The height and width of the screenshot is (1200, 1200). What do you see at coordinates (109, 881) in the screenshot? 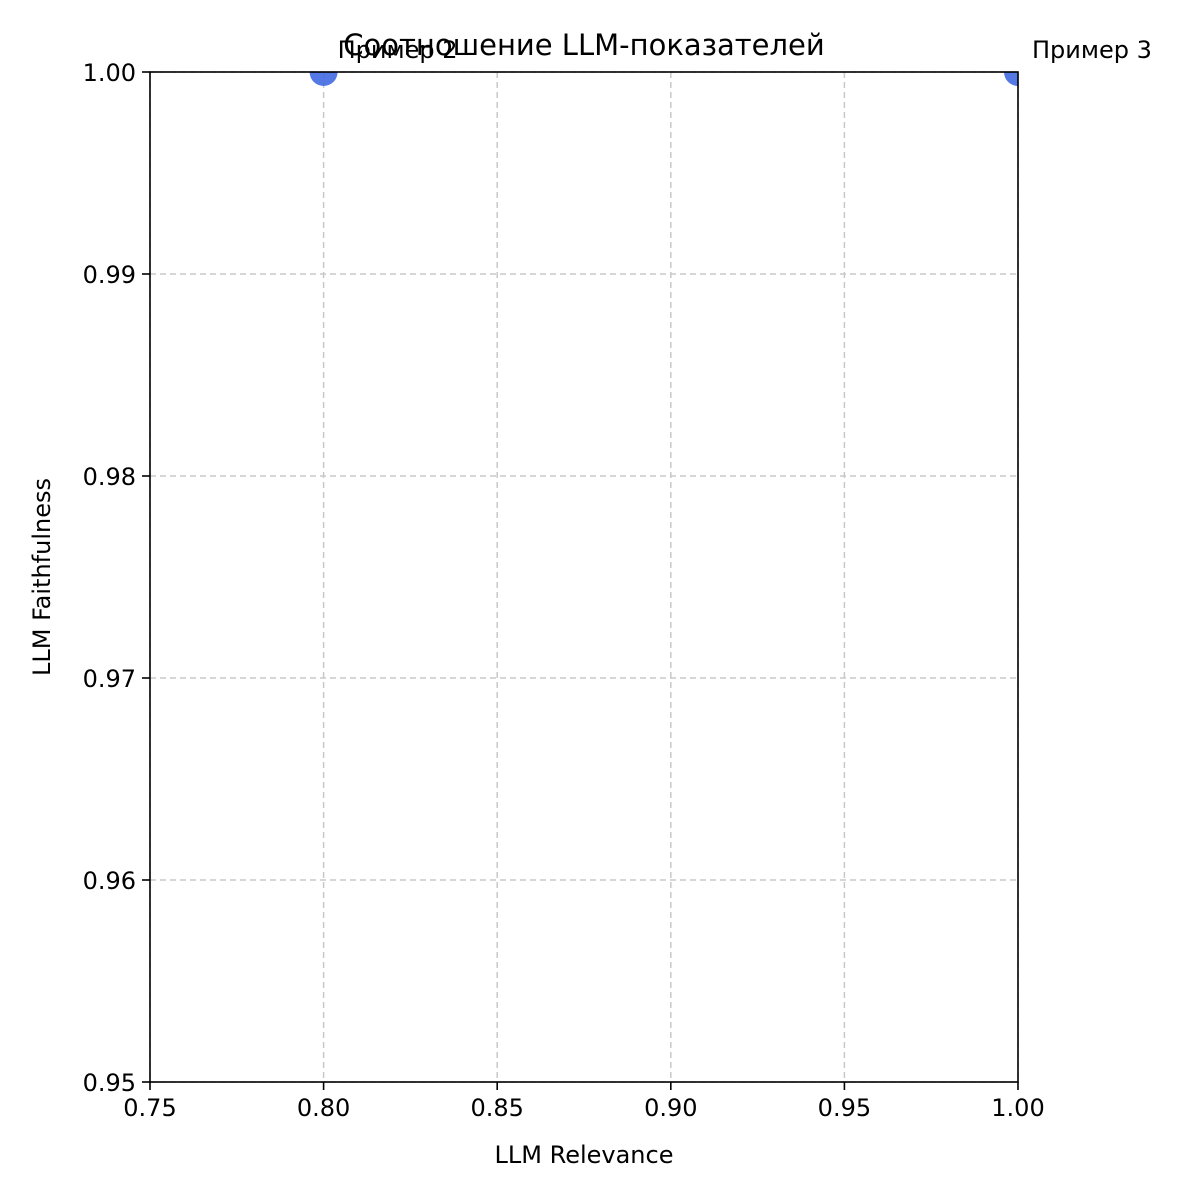
I see `y-tick-label: 0.96` at bounding box center [109, 881].